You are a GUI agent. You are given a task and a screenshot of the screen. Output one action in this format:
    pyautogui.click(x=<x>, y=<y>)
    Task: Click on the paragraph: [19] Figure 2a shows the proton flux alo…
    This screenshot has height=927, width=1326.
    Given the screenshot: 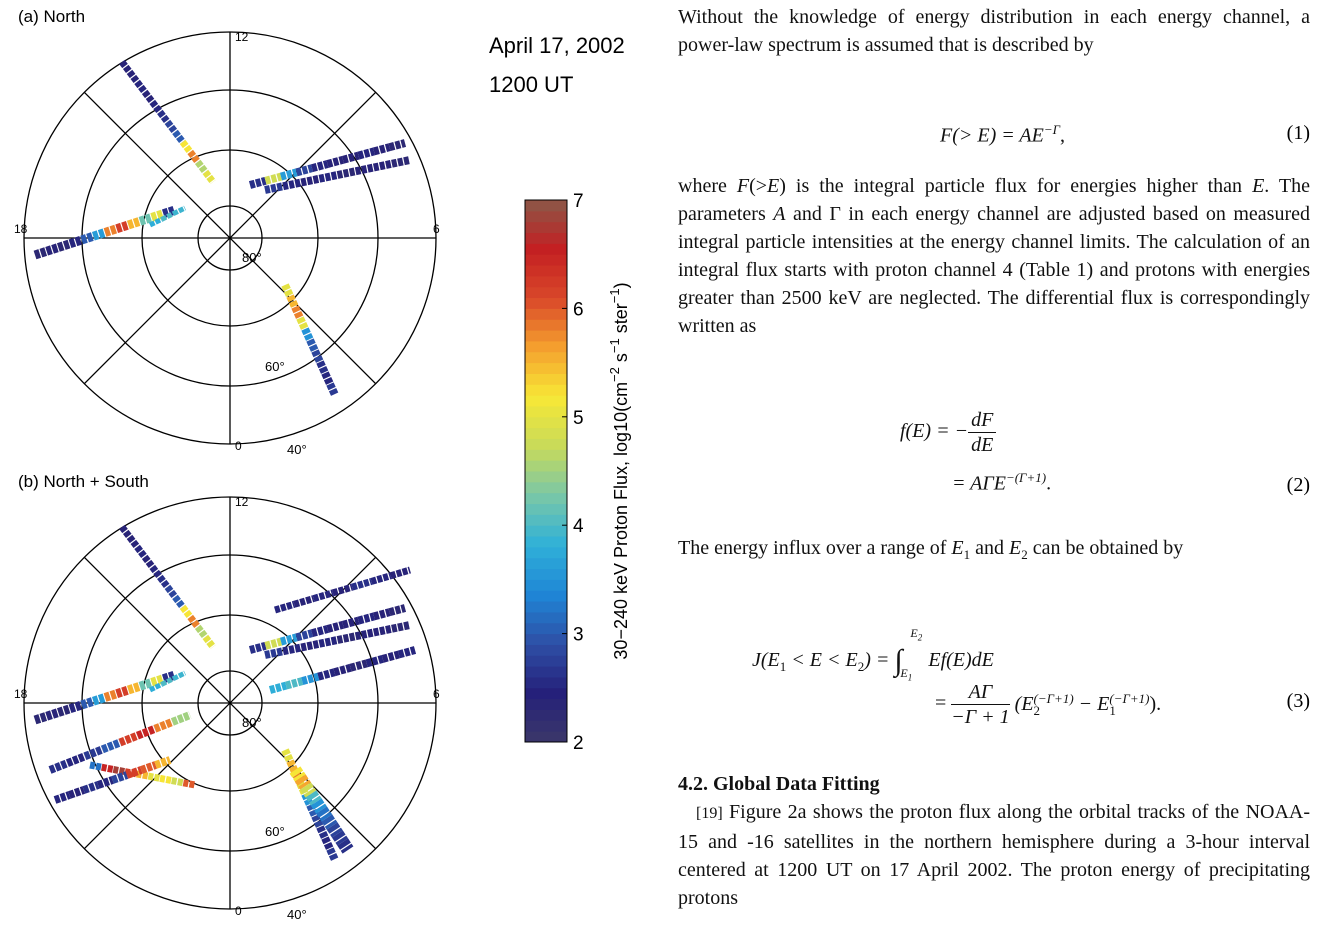 What is the action you would take?
    pyautogui.click(x=994, y=855)
    